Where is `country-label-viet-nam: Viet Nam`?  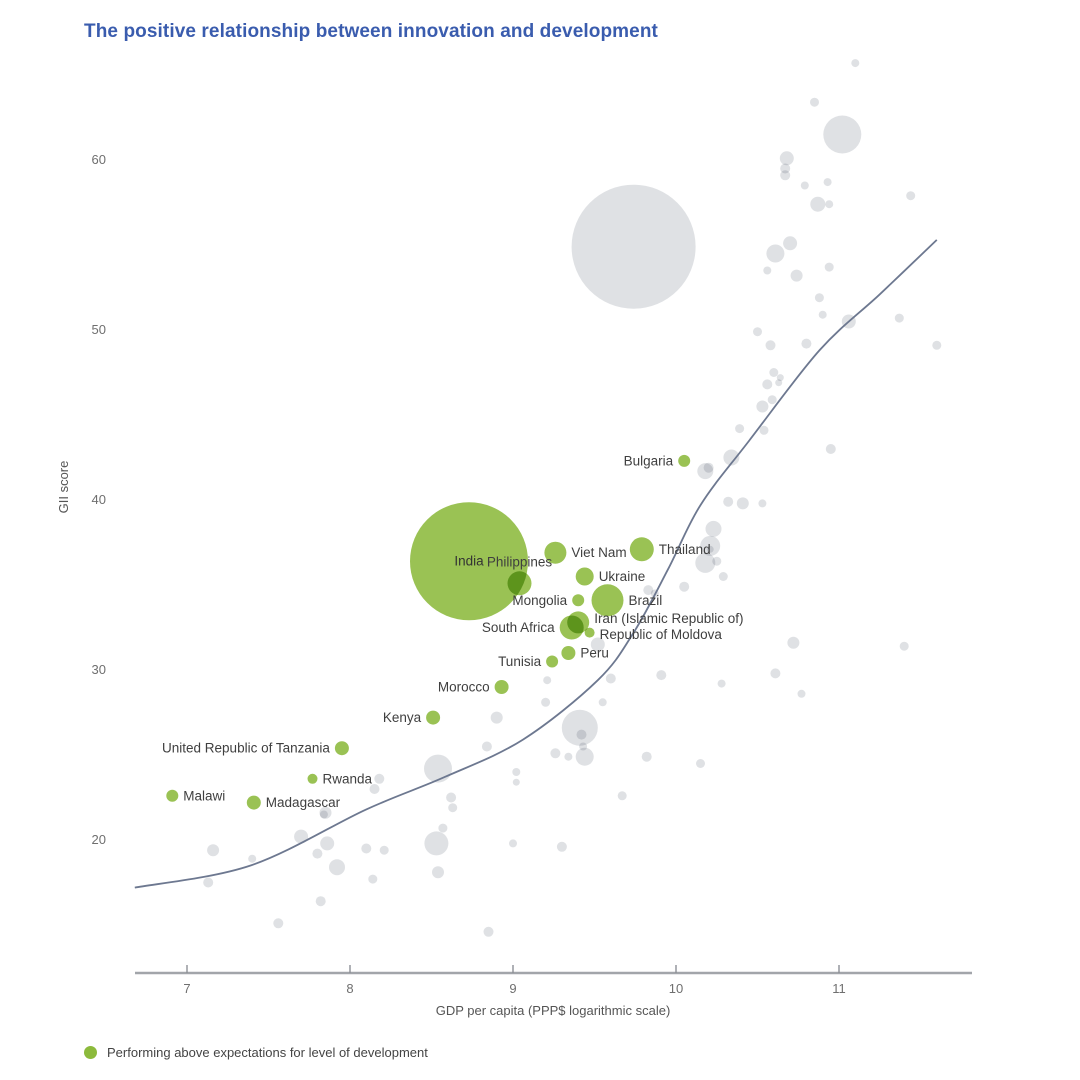 country-label-viet-nam: Viet Nam is located at coordinates (598, 552).